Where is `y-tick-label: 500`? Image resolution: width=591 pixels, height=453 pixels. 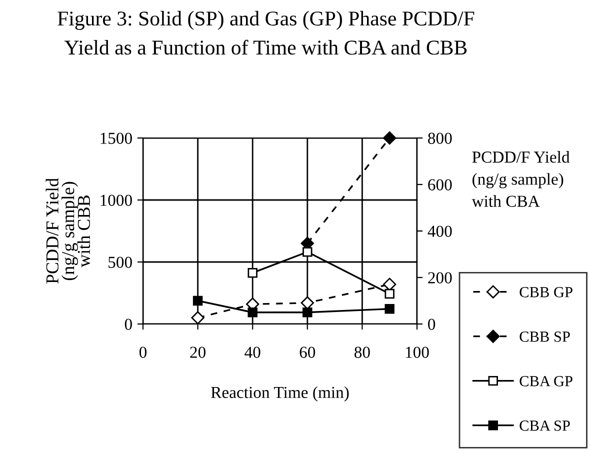
y-tick-label: 500 is located at coordinates (120, 262).